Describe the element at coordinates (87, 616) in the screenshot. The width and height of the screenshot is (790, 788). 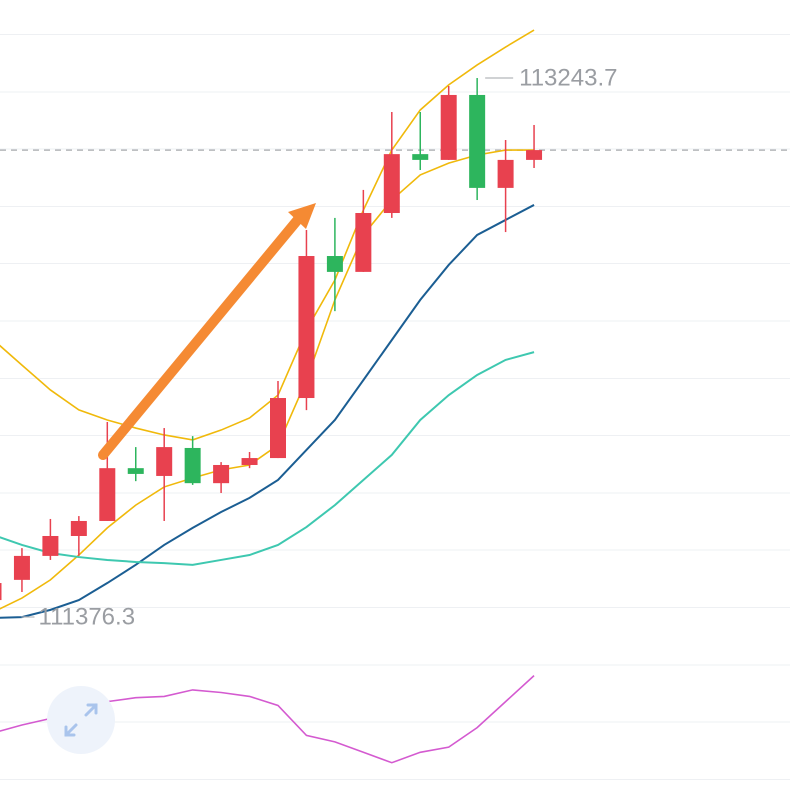
I see `min-label: 111376.3` at that location.